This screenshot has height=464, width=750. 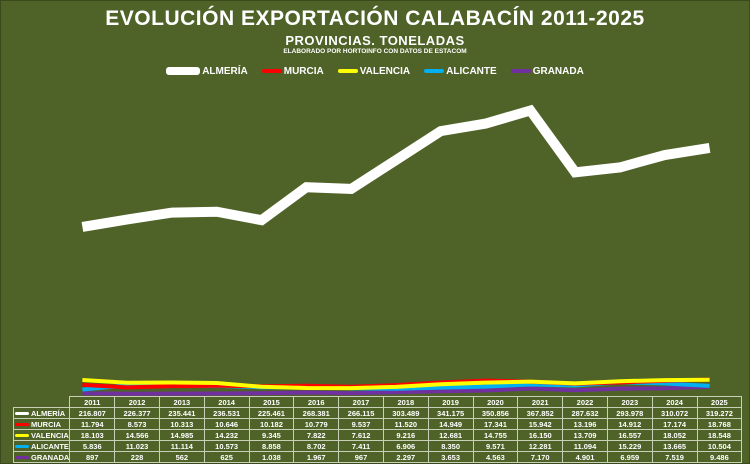 What do you see at coordinates (405, 435) in the screenshot?
I see `table-cell: 9.216` at bounding box center [405, 435].